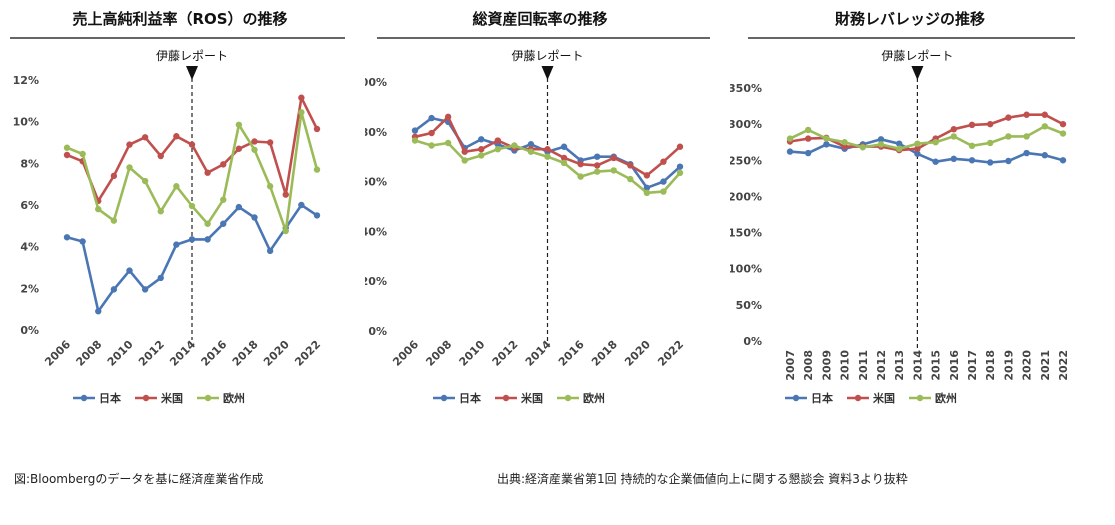  I want to click on x-tick-label: 2010, so click(845, 365).